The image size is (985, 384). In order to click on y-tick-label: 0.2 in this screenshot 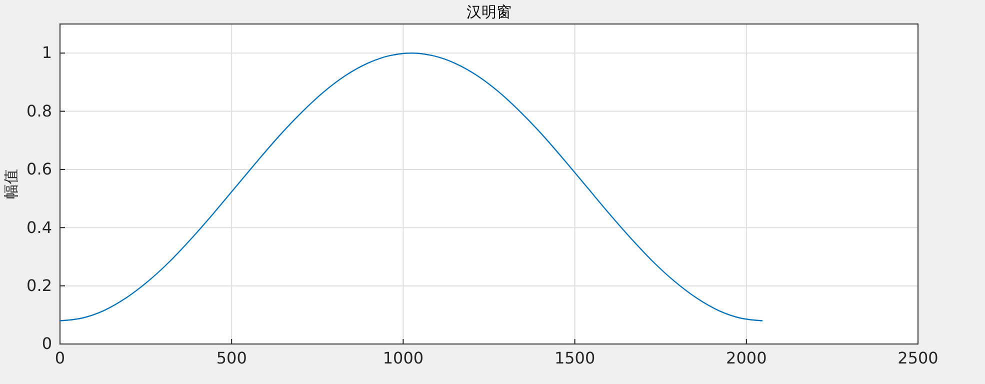, I will do `click(39, 285)`.